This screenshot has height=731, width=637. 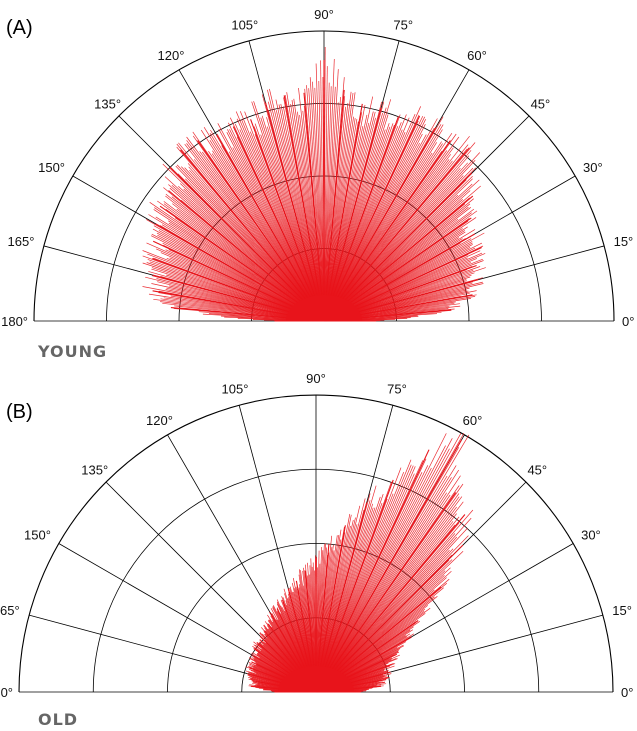 I want to click on data-strokes, so click(x=359, y=563).